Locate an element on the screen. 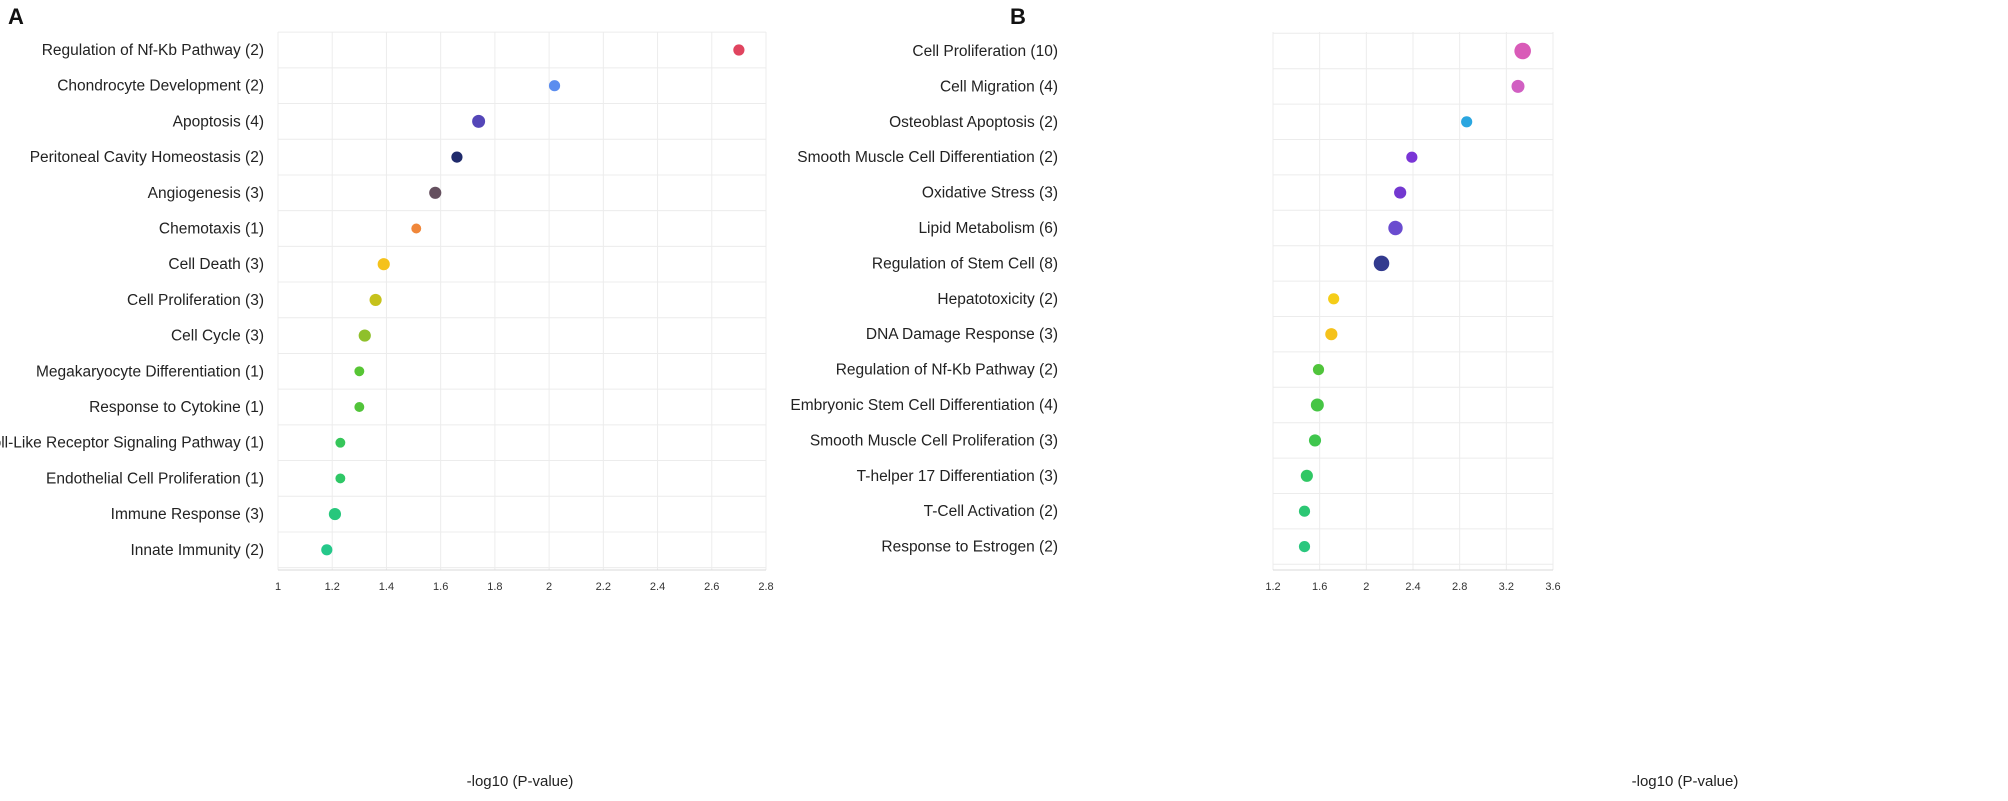 This screenshot has height=801, width=2008. category-label: DNA Damage Response (3) is located at coordinates (962, 334).